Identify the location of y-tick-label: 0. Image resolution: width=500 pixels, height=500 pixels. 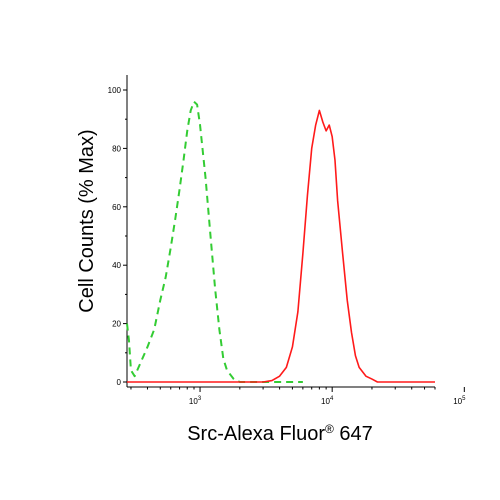
(119, 382).